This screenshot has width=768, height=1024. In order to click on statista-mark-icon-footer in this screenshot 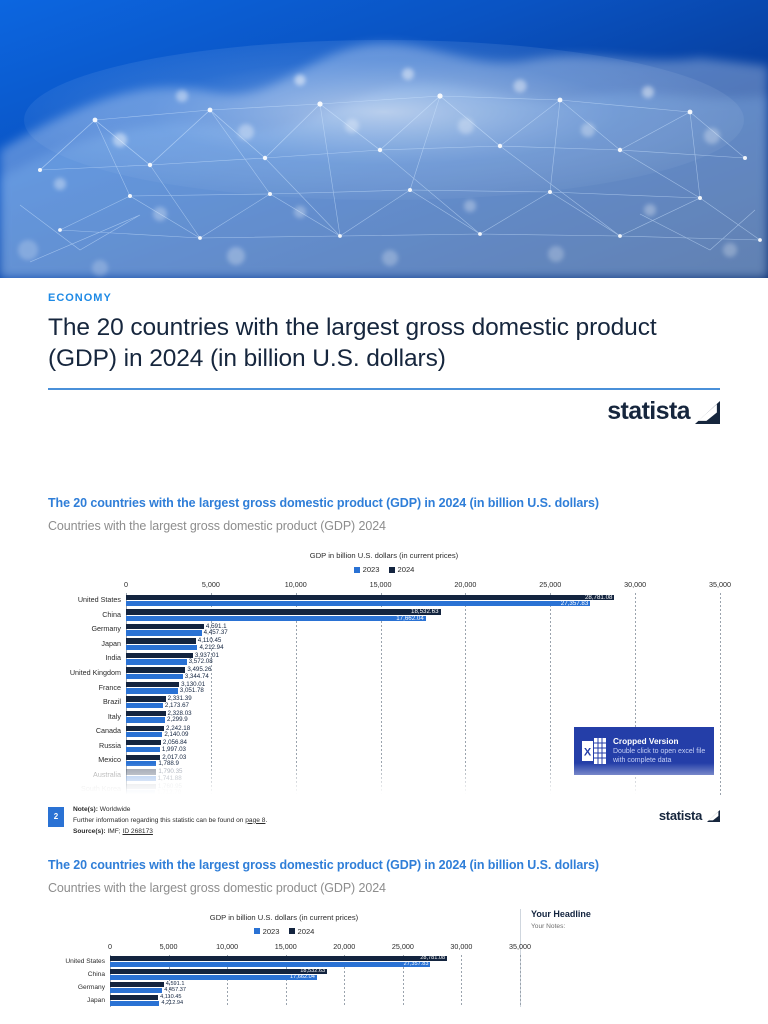, I will do `click(713, 815)`.